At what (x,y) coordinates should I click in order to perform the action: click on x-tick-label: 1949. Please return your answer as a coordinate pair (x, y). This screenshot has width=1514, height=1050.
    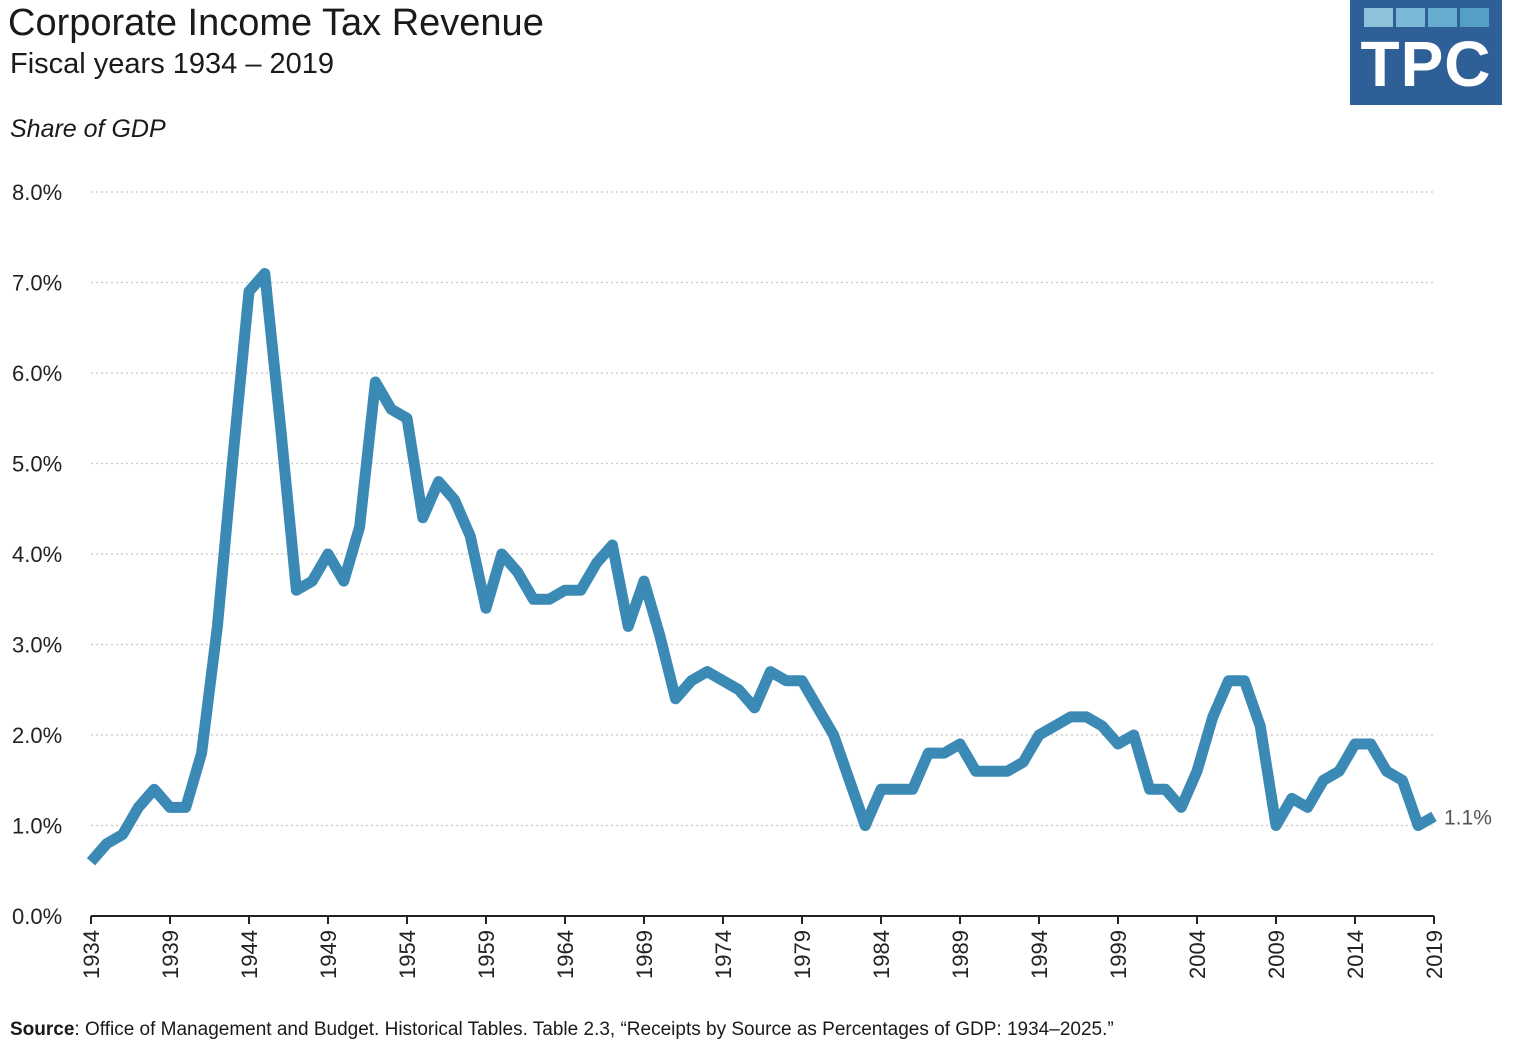
    Looking at the image, I should click on (328, 954).